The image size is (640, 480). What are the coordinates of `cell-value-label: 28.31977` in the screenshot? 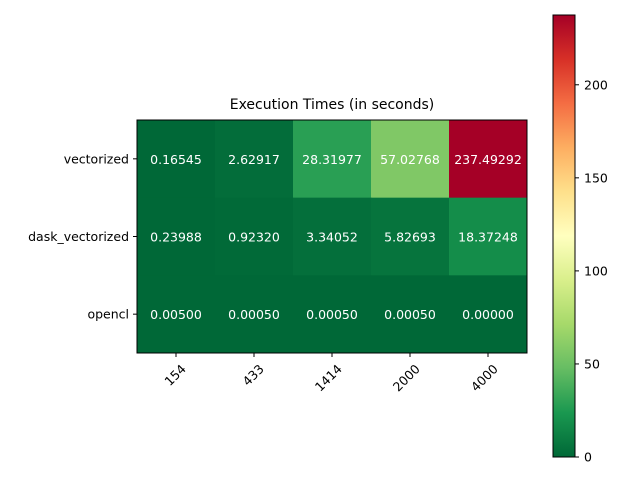 It's located at (332, 159).